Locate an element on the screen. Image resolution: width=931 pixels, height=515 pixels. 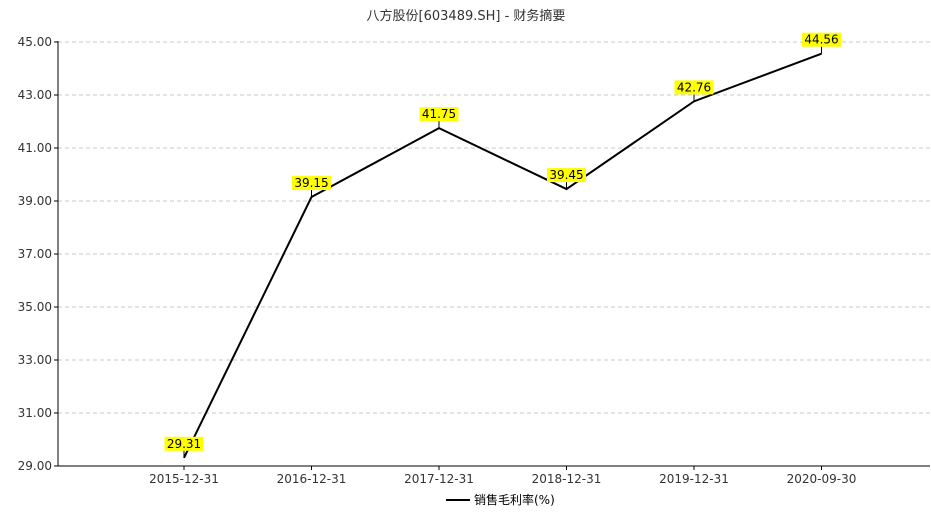
chart-title: 八方股份[603489.SH] - 财务摘要 is located at coordinates (466, 16).